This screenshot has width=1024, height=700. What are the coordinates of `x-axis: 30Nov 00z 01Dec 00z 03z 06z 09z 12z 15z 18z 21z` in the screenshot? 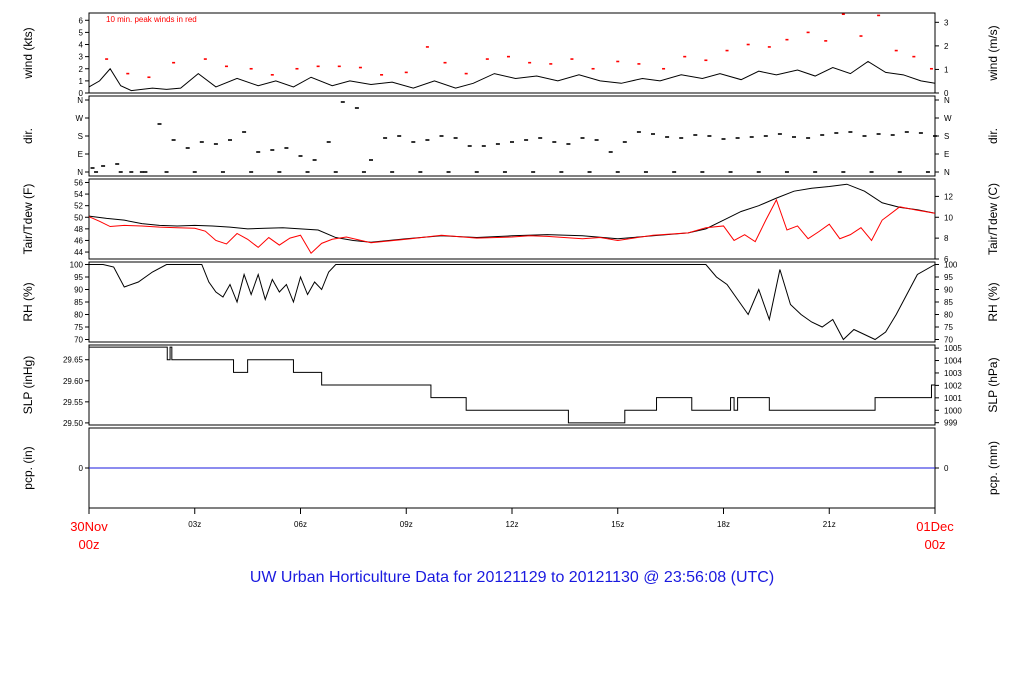 It's located at (512, 529).